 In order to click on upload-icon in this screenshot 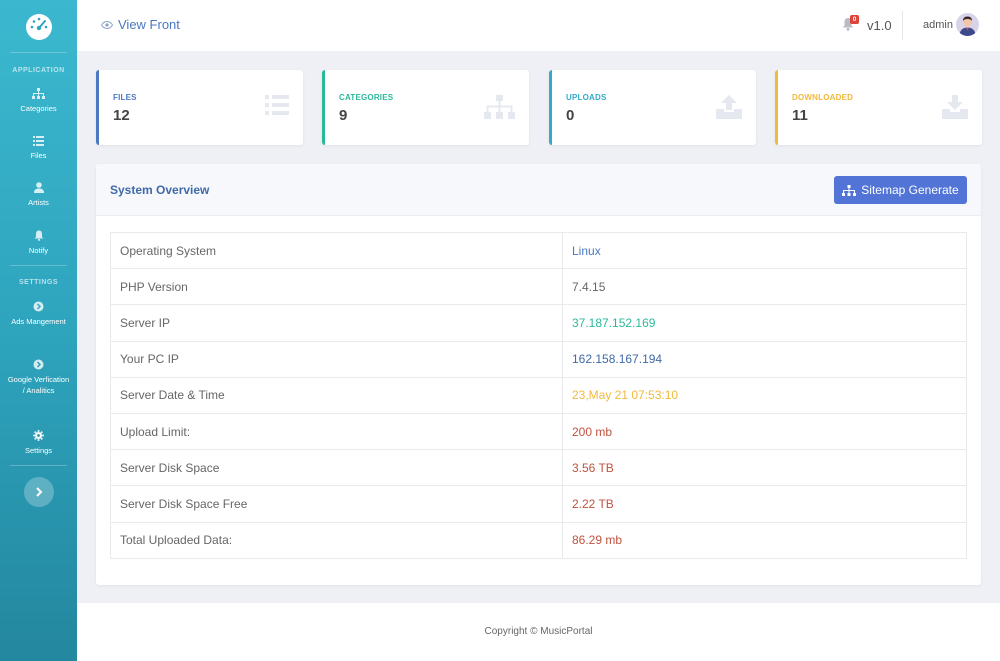, I will do `click(729, 109)`.